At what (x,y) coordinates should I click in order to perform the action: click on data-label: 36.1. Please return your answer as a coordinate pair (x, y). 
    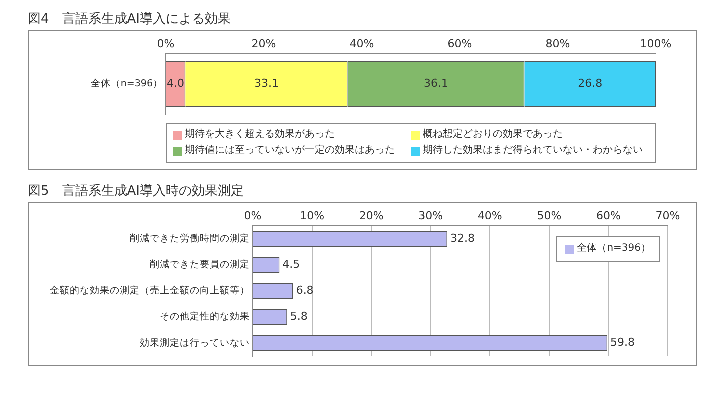
    Looking at the image, I should click on (436, 83).